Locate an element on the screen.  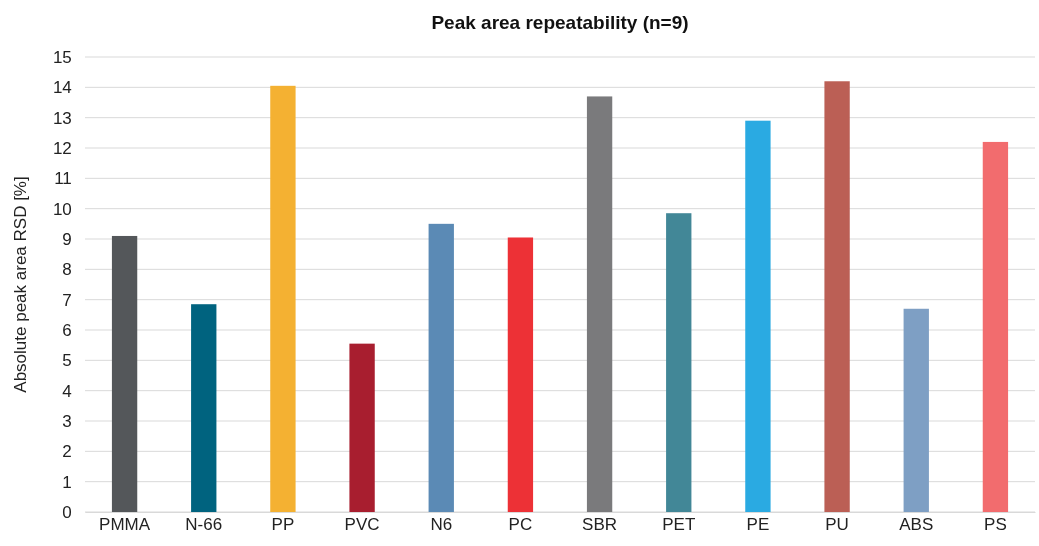
y-tick-label: 4 is located at coordinates (67, 391).